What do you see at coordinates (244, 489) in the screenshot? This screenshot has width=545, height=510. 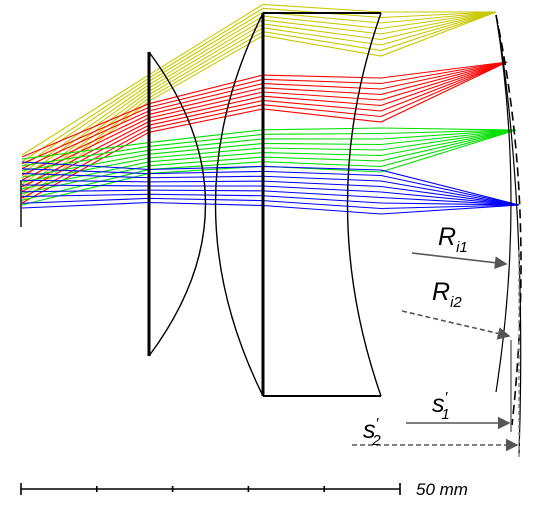 I see `scale-bar: 50 mm` at bounding box center [244, 489].